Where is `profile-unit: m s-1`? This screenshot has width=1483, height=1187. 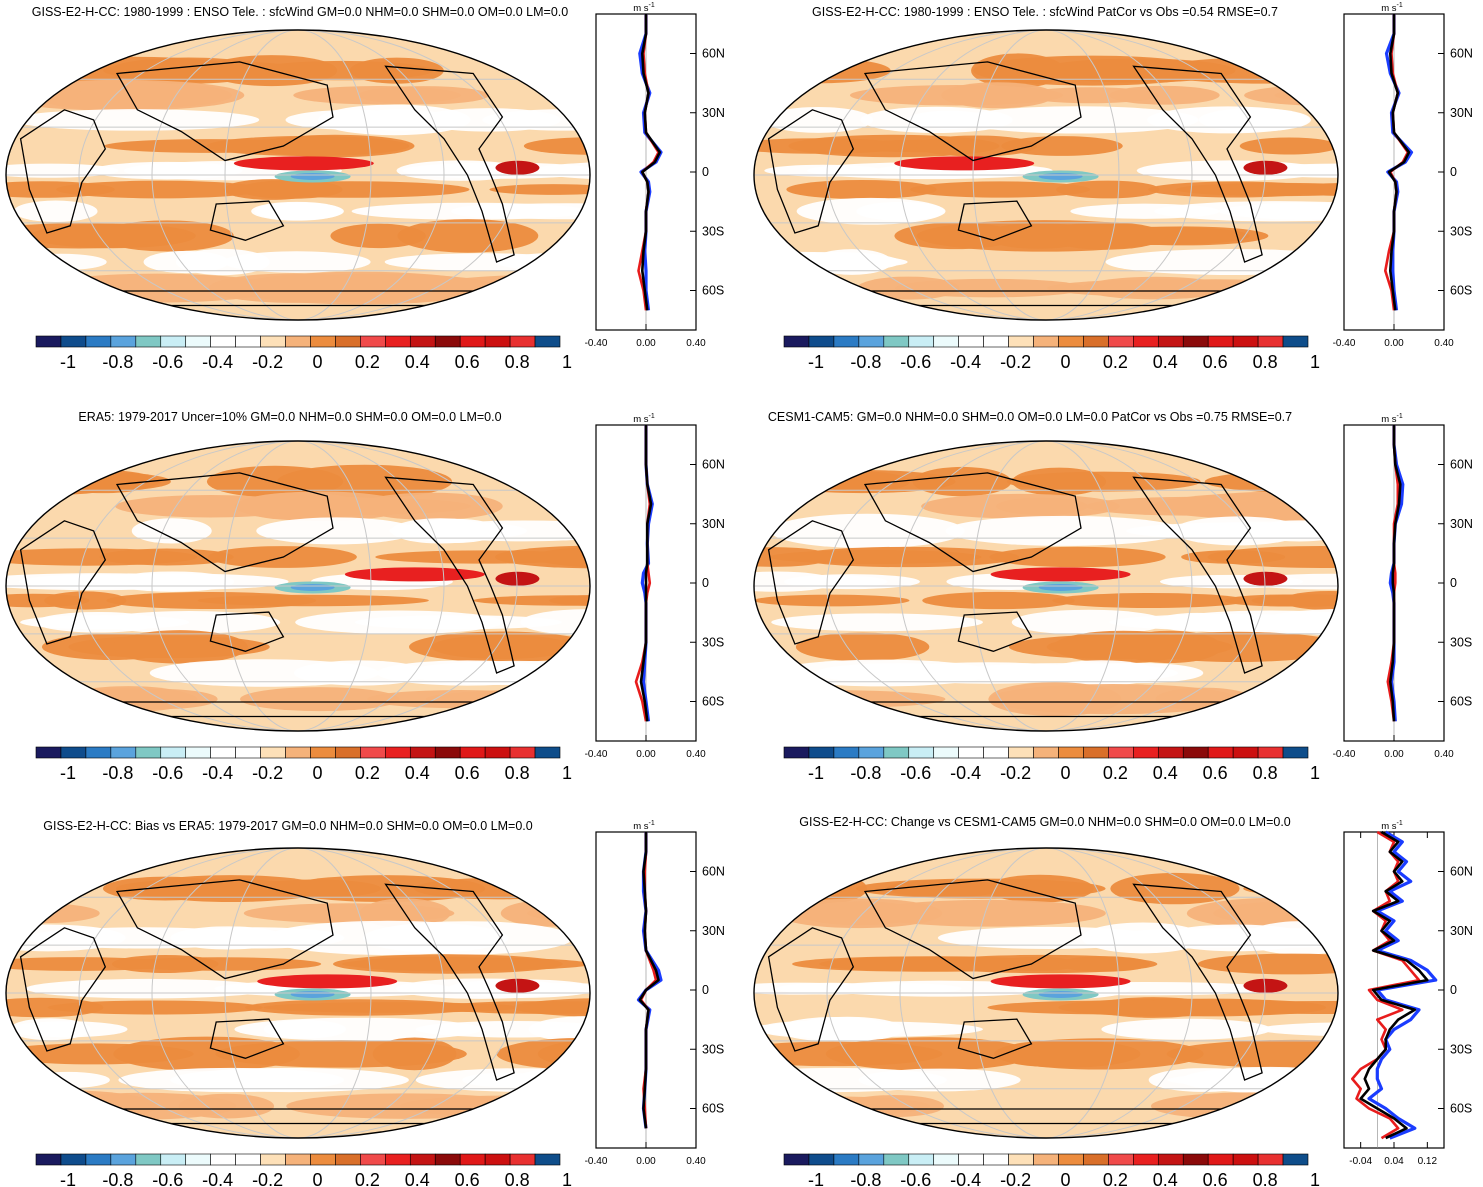
profile-unit: m s-1 is located at coordinates (1392, 8).